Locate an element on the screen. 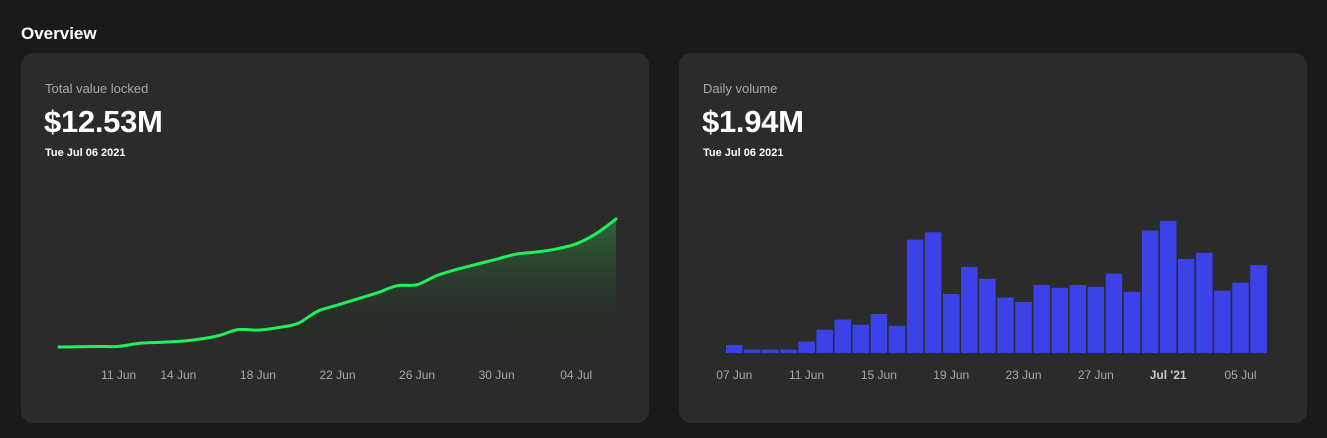 This screenshot has height=438, width=1327. tvl-date: Tue Jul 06 2021 is located at coordinates (85, 153).